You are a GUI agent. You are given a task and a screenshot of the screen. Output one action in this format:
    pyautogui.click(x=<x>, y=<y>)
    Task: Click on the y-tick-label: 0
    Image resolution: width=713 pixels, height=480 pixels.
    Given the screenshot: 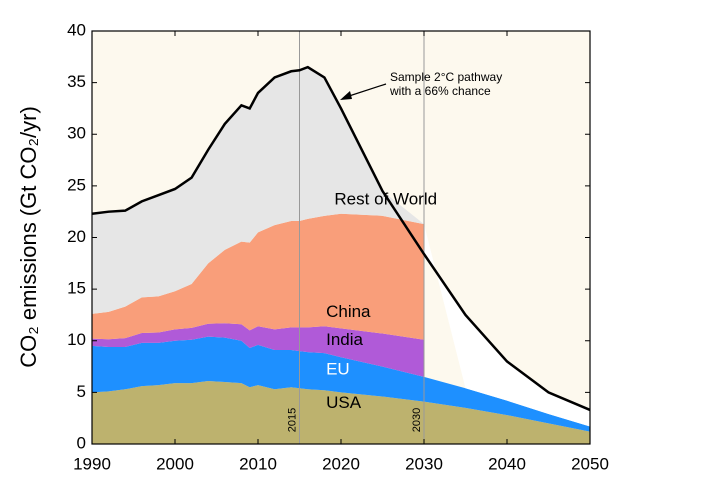 What is the action you would take?
    pyautogui.click(x=81, y=442)
    